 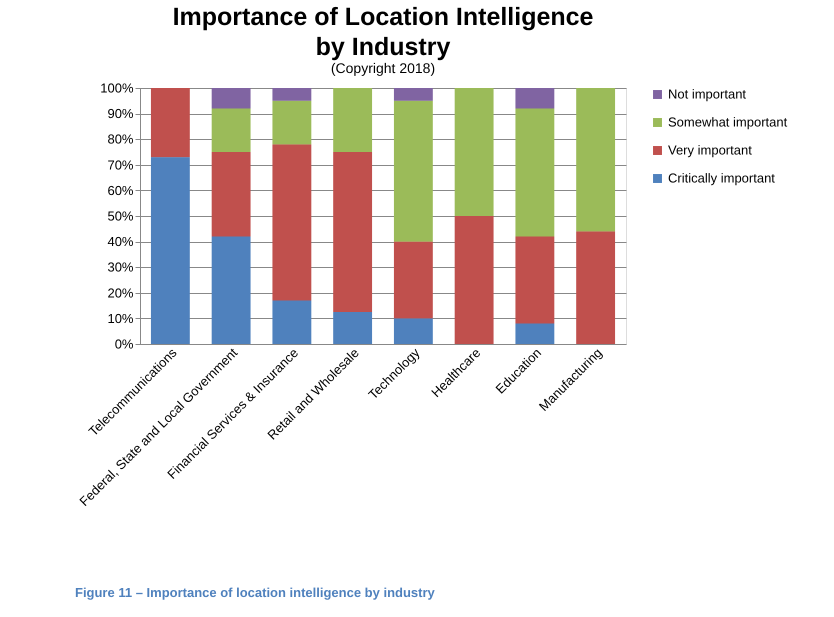 What do you see at coordinates (124, 344) in the screenshot?
I see `y-tick-label: 0%` at bounding box center [124, 344].